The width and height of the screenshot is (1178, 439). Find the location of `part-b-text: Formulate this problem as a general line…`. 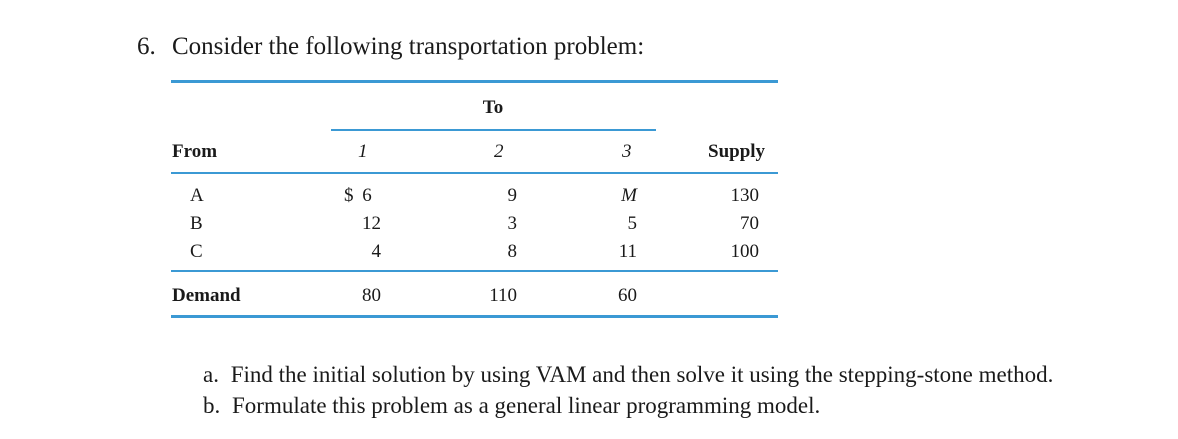

part-b-text: Formulate this problem as a general line… is located at coordinates (526, 405).